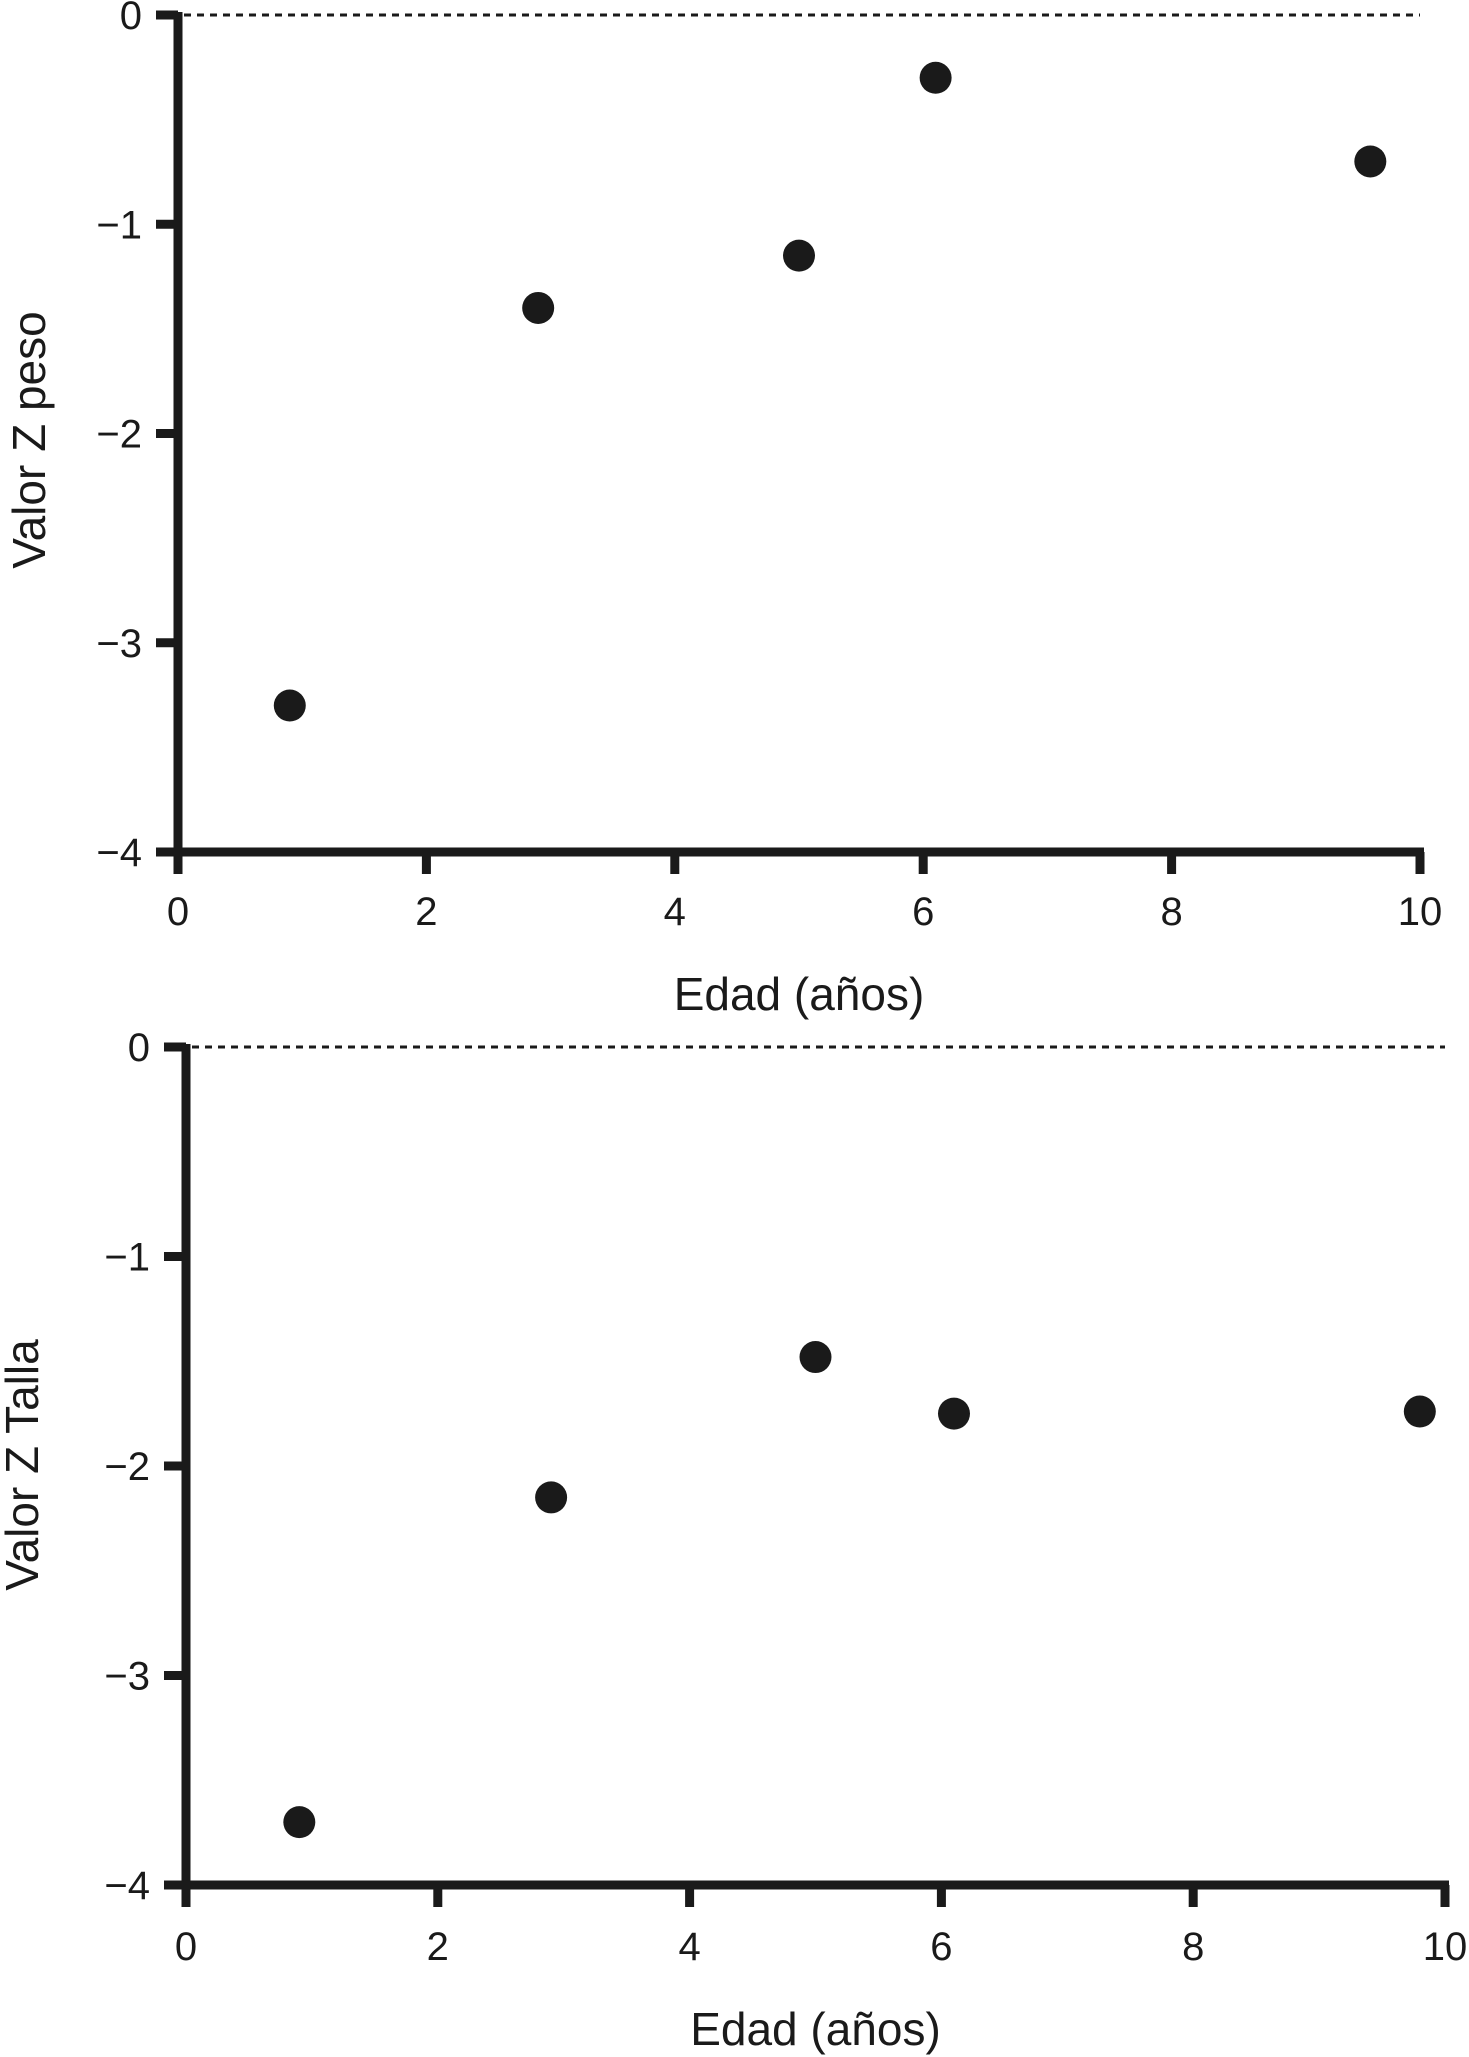  I want to click on y-axis-label: Valor Z peso, so click(29, 439).